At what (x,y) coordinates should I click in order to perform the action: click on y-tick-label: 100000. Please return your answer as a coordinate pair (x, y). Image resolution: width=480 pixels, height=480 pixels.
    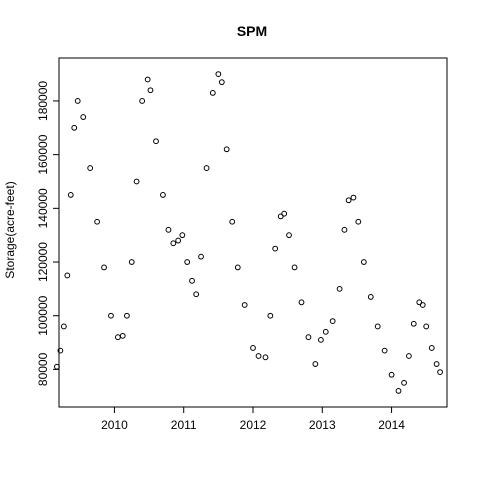
    Looking at the image, I should click on (43, 315).